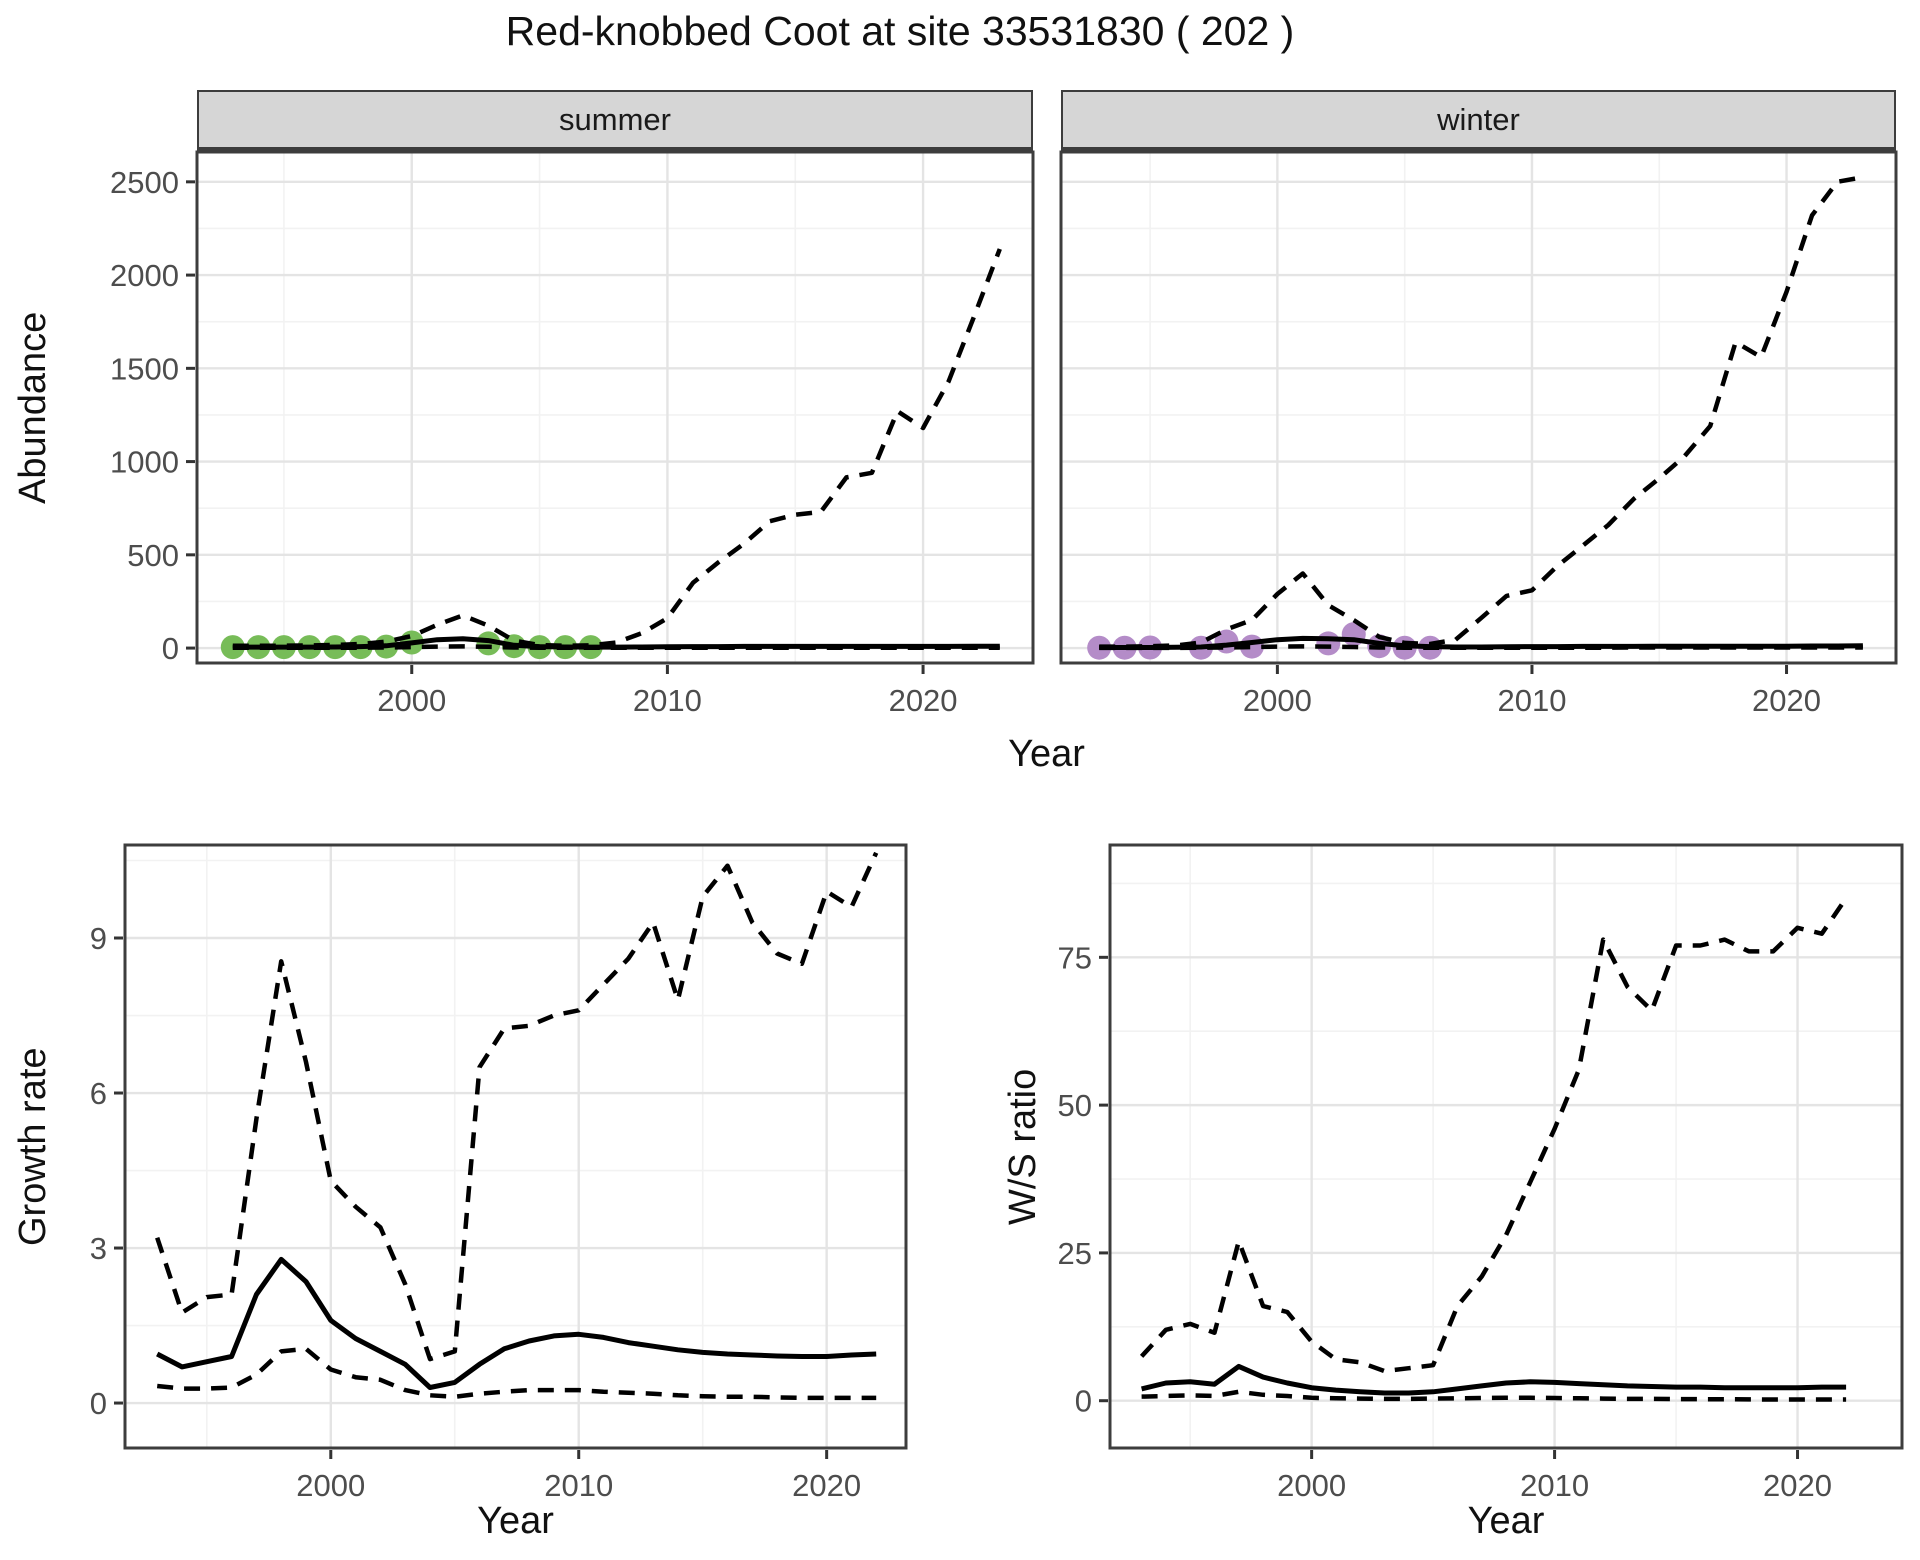 The image size is (1920, 1560). Describe the element at coordinates (153, 555) in the screenshot. I see `svg-text: 500` at that location.